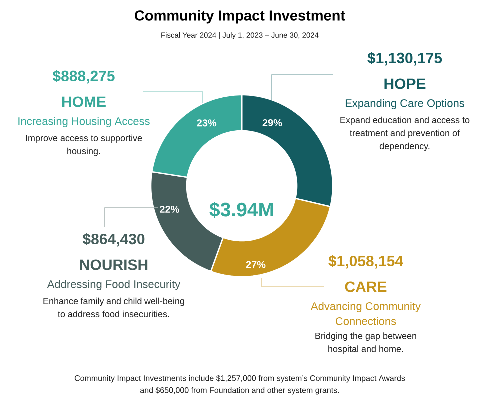 The height and width of the screenshot is (413, 480). Describe the element at coordinates (114, 265) in the screenshot. I see `slice-label: NOURISH` at that location.